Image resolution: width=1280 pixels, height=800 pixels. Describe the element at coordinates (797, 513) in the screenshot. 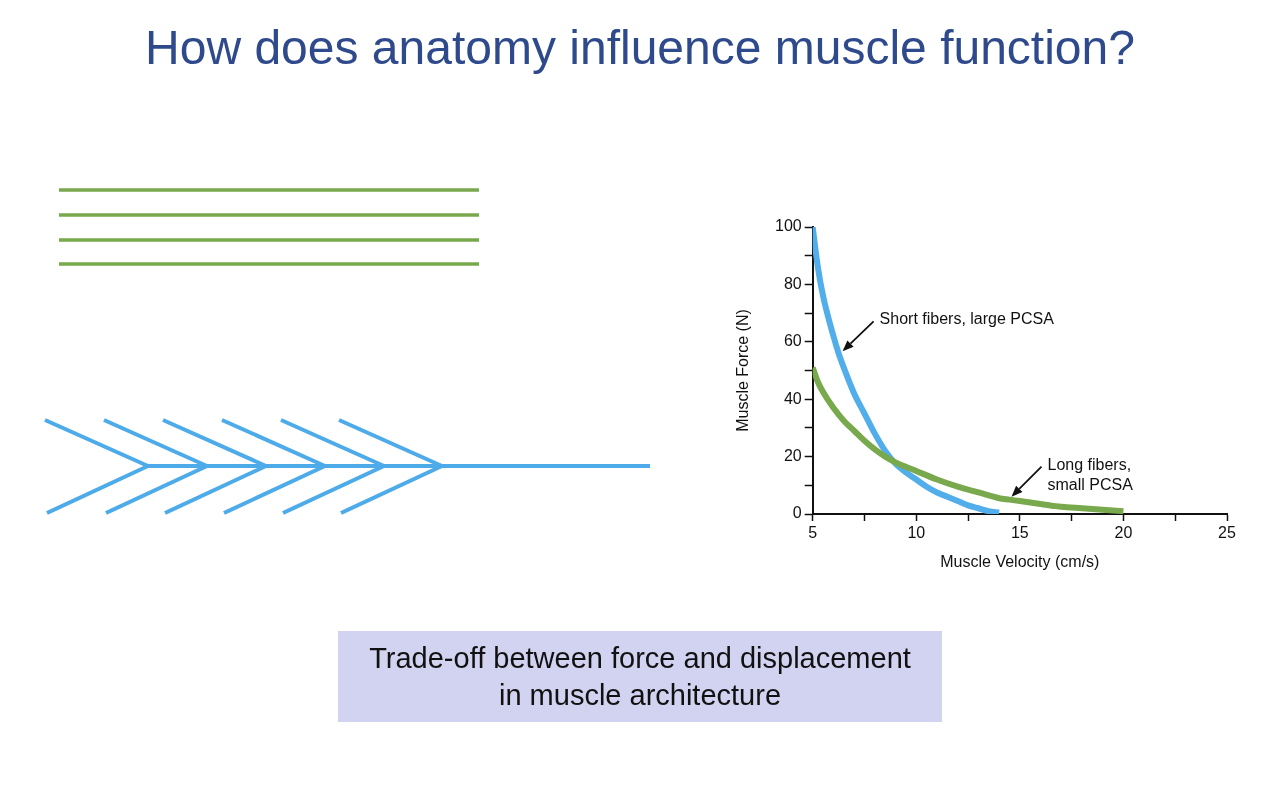

I see `y-tick-label: 0` at that location.